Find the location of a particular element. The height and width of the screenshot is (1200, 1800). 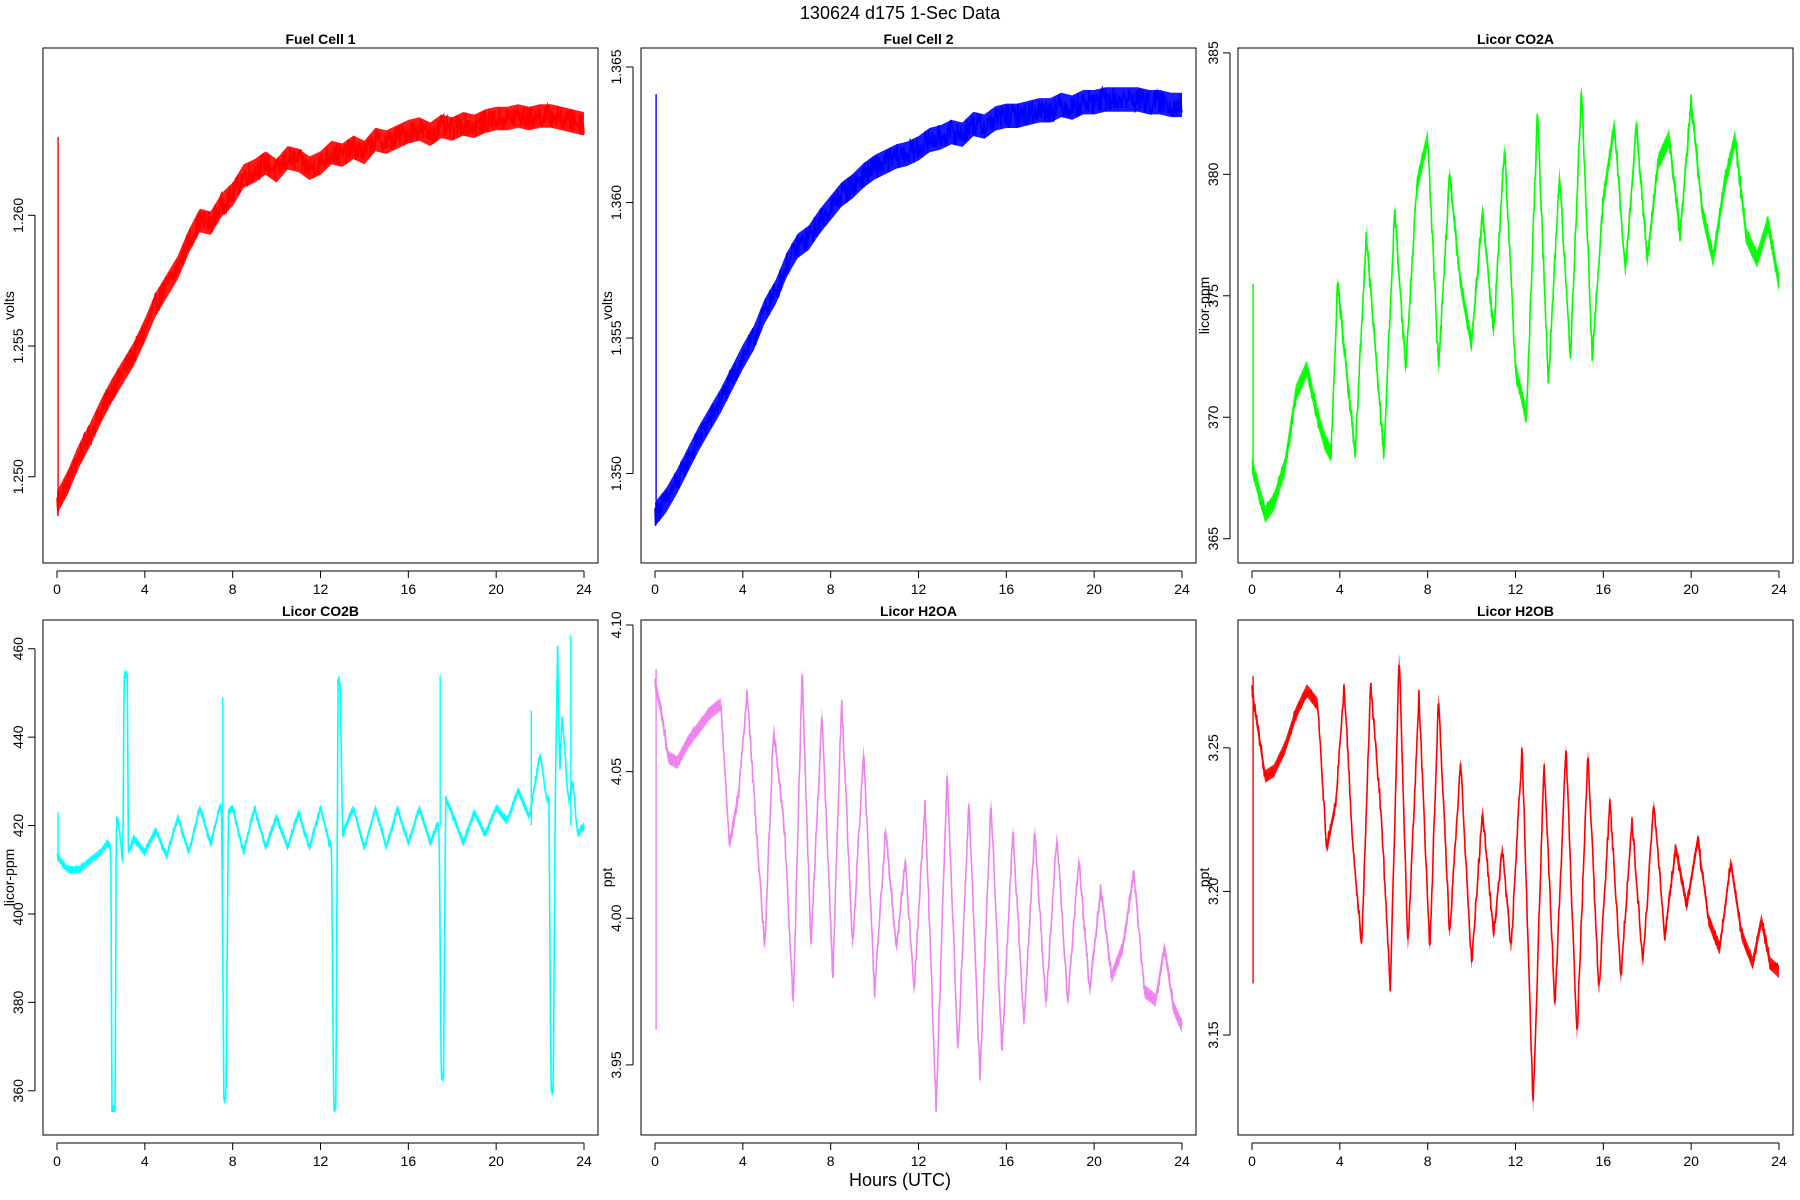

x-tick-label-licor-co2a-4: 16 is located at coordinates (1604, 589).